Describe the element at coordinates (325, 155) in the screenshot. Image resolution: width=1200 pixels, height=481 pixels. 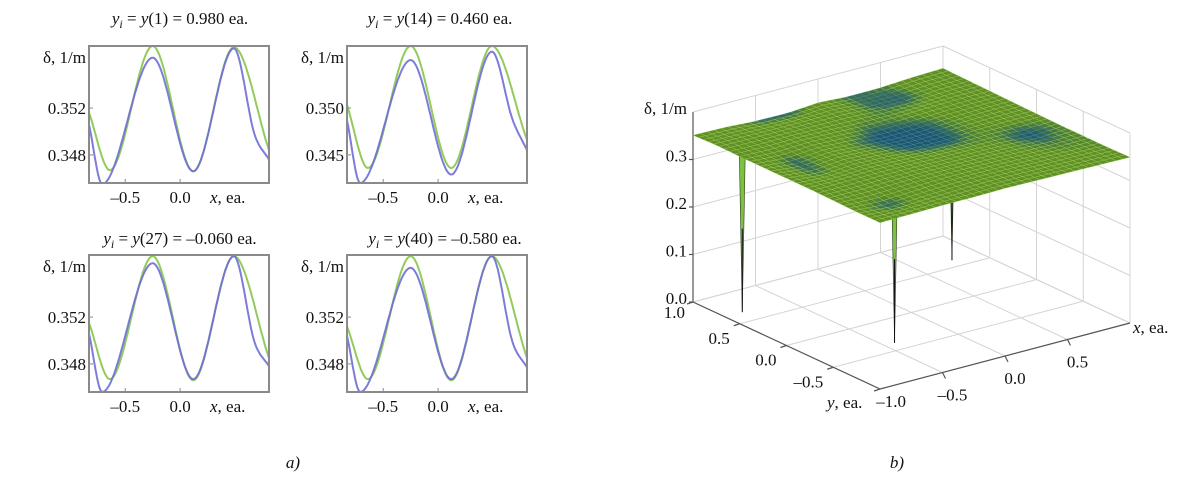
I see `y-tick-label: 0.345` at that location.